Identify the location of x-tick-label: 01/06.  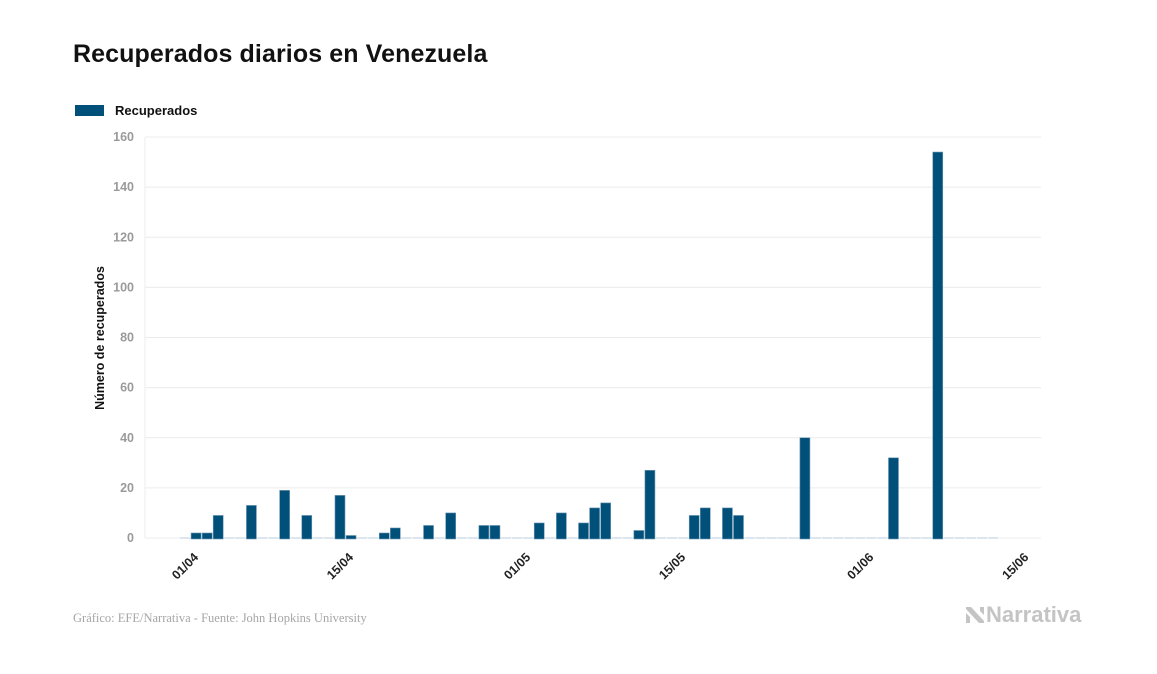
(860, 566).